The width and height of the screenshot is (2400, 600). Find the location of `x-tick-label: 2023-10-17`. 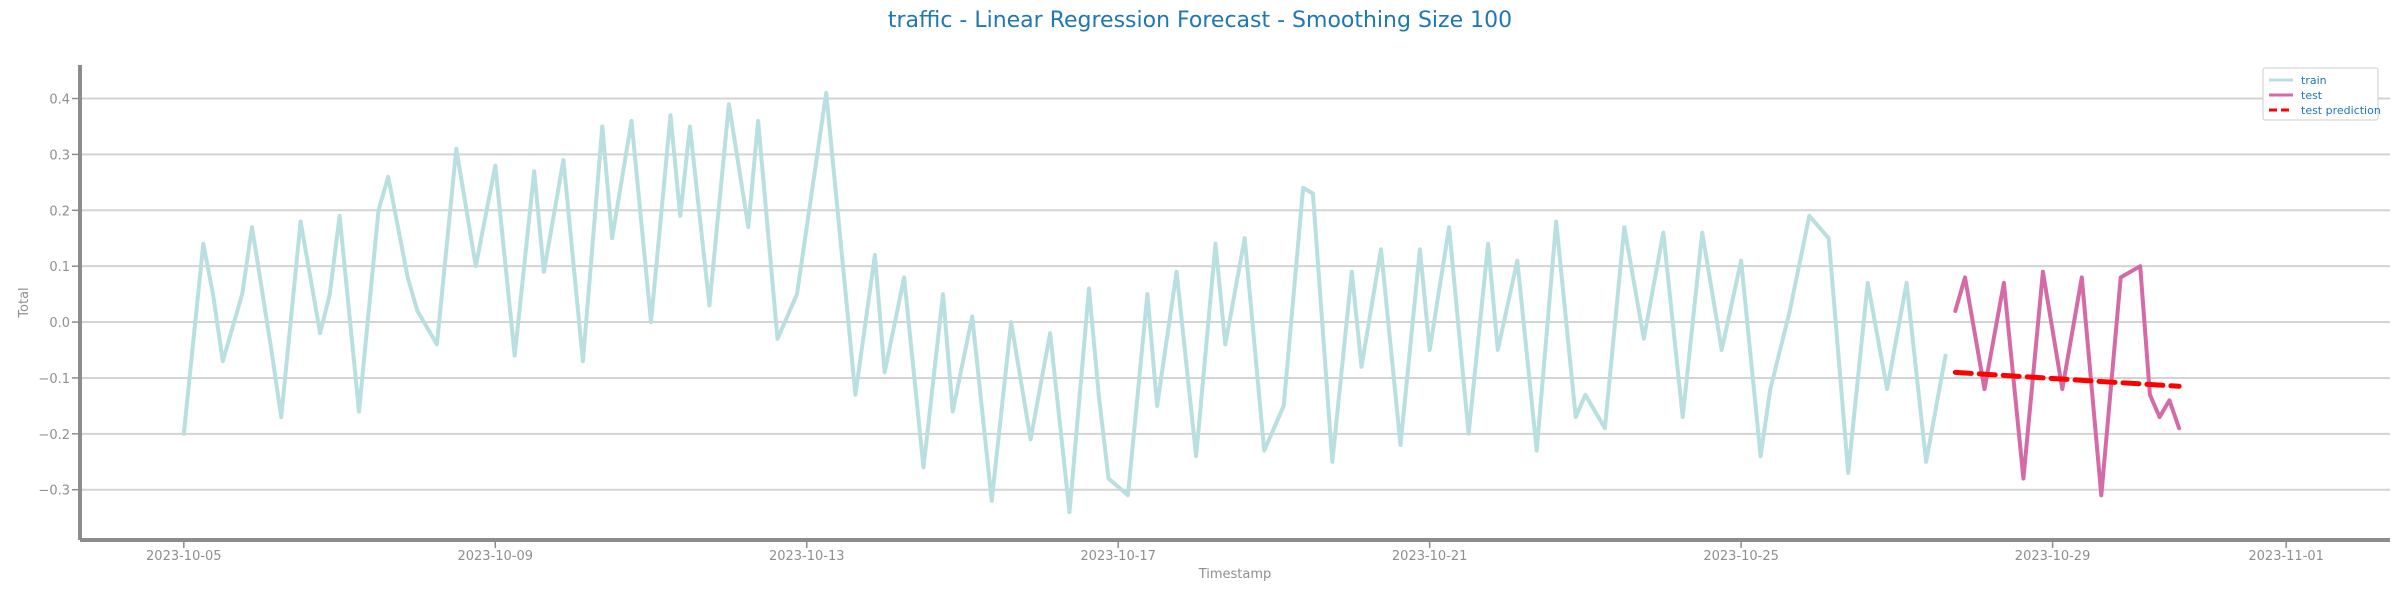

x-tick-label: 2023-10-17 is located at coordinates (1118, 556).